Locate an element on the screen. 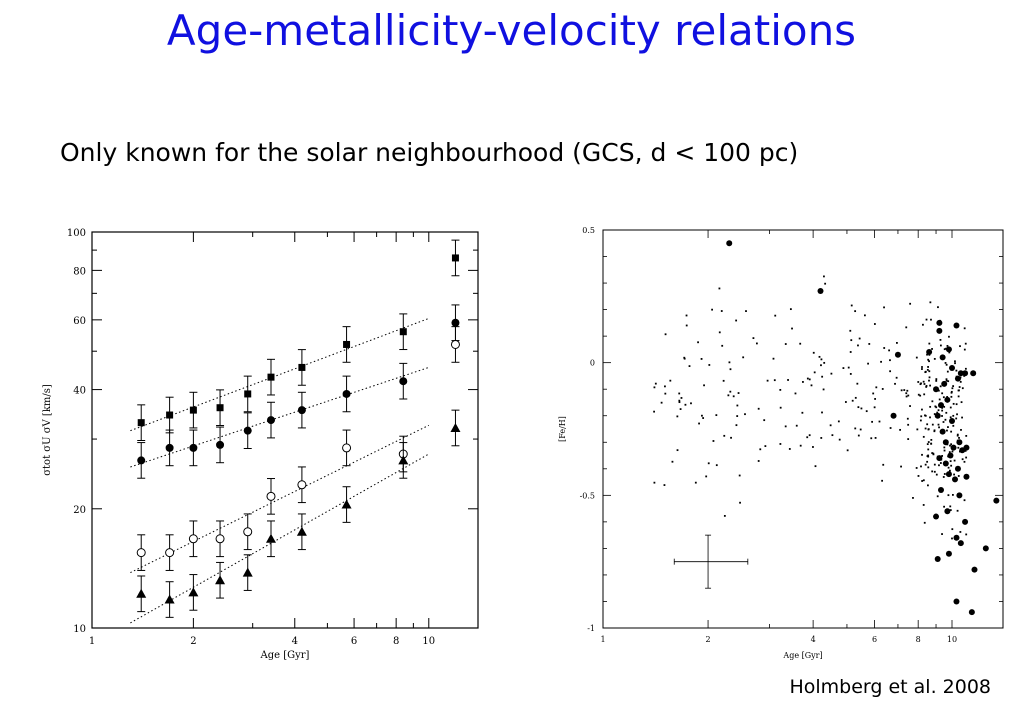  x-tick-label: 10 is located at coordinates (428, 641).